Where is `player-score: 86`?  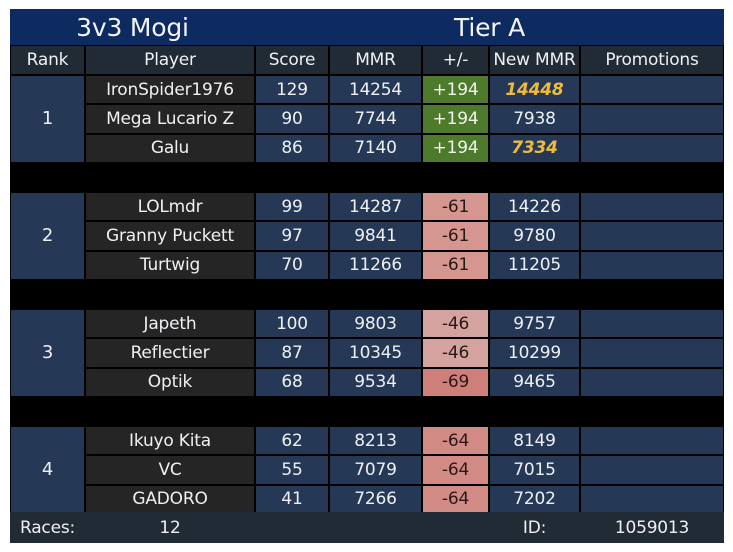
player-score: 86 is located at coordinates (292, 148).